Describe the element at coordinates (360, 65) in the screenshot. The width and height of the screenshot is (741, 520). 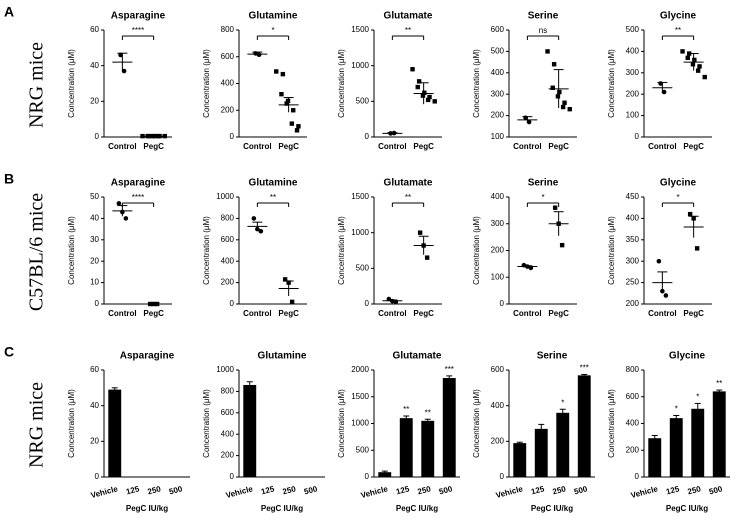
I see `y-tick-label: 1000` at that location.